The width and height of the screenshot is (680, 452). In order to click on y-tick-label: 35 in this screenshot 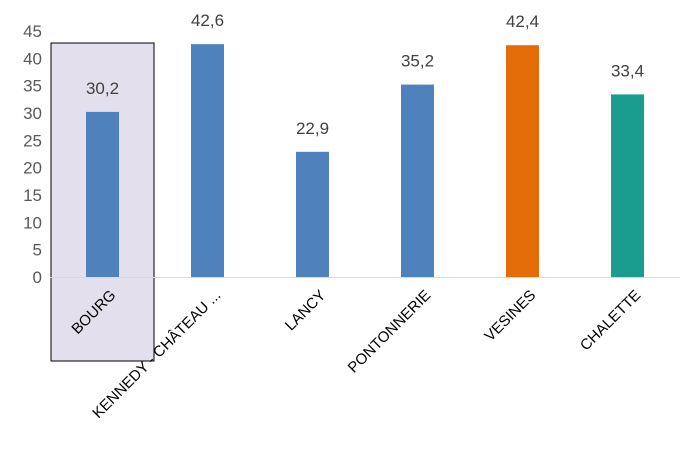, I will do `click(32, 86)`.